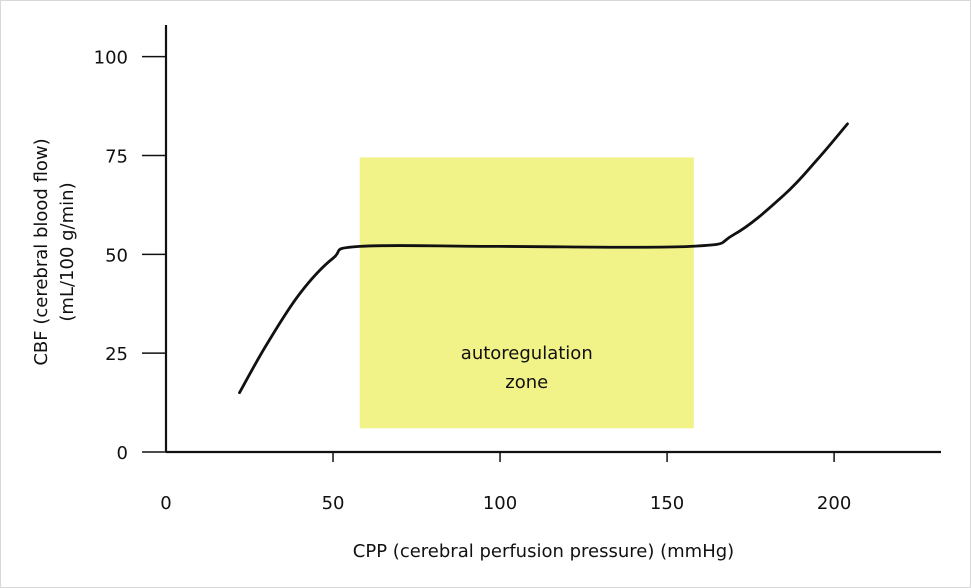 The image size is (971, 588). Describe the element at coordinates (165, 503) in the screenshot. I see `x-tick-label-0: 0` at that location.